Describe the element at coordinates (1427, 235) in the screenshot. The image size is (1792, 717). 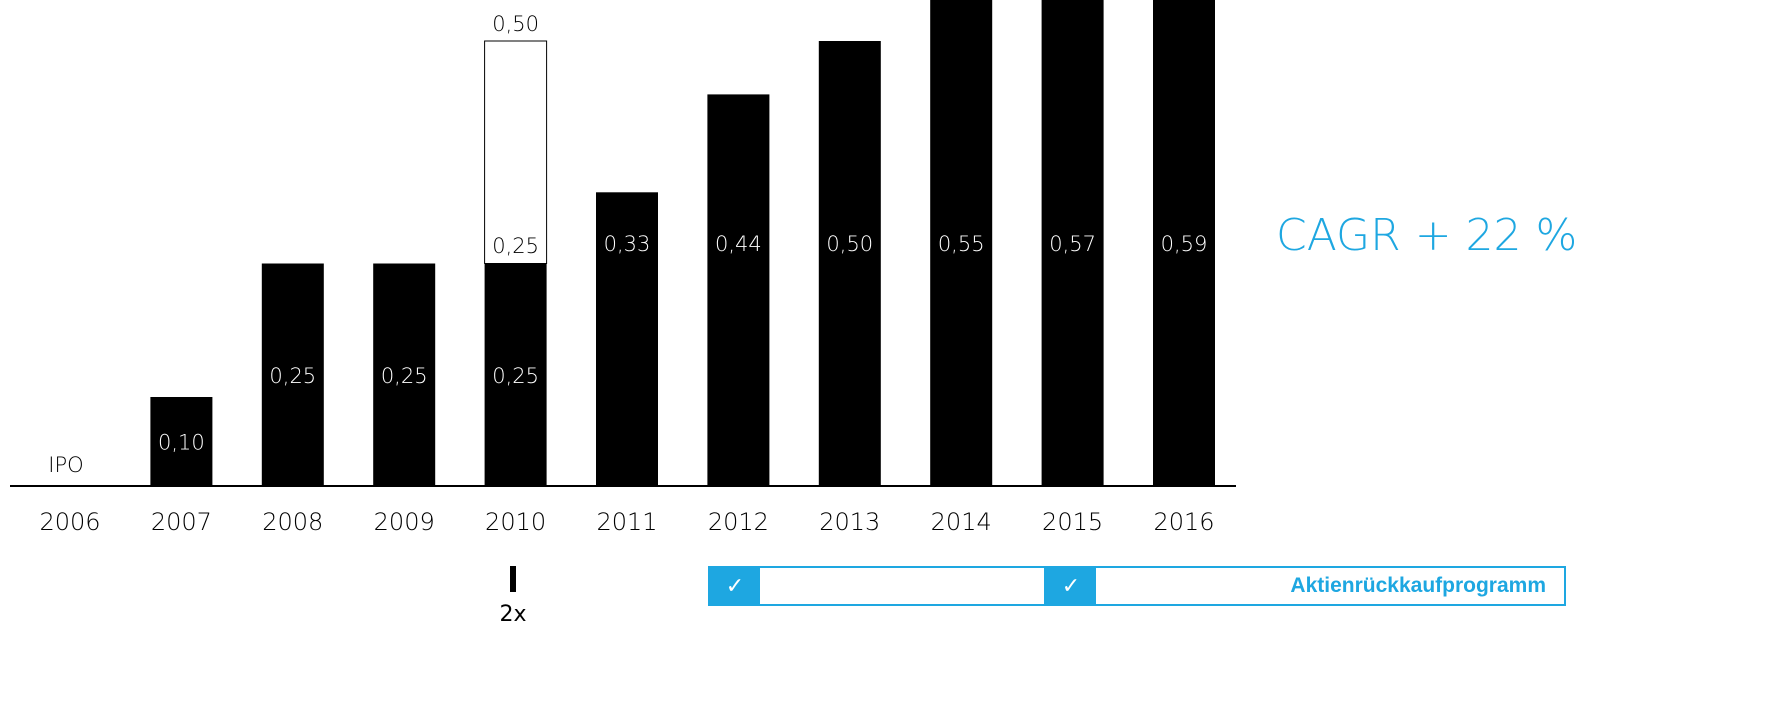
I see `cagr-label: CAGR + 22 %` at that location.